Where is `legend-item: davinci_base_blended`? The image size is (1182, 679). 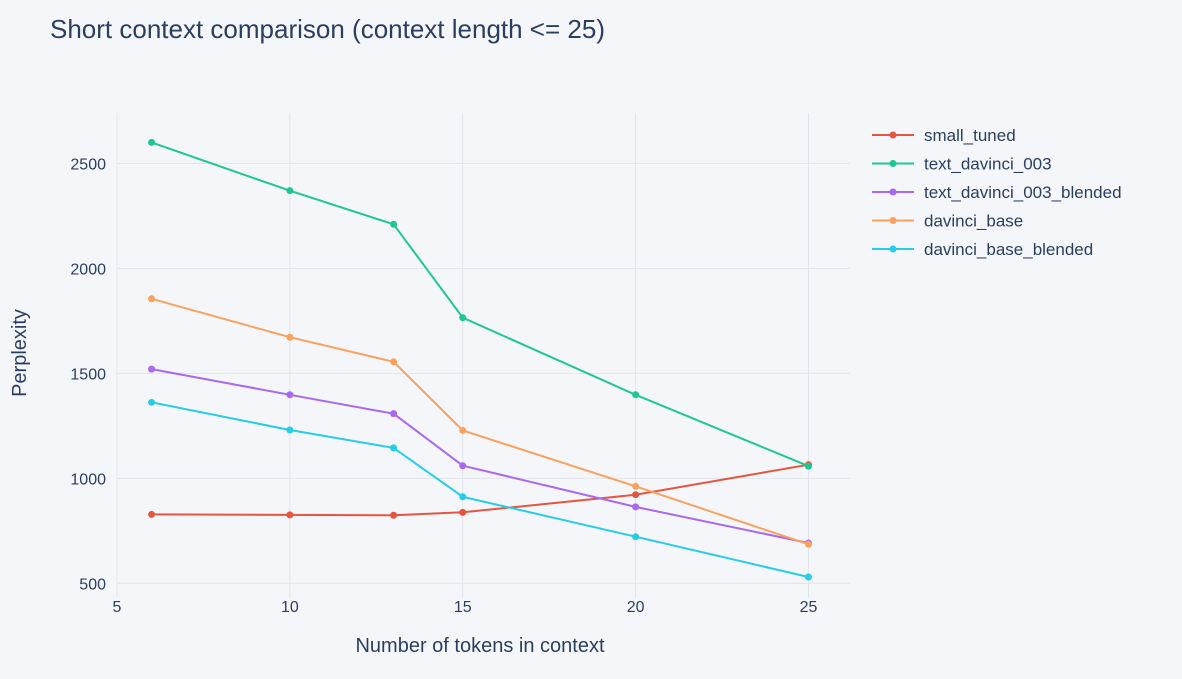
legend-item: davinci_base_blended is located at coordinates (982, 249).